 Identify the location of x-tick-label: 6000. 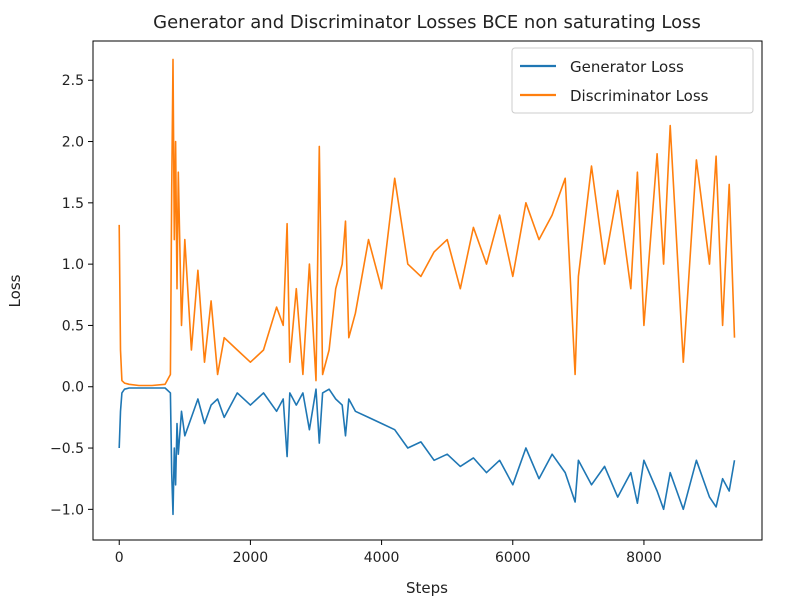
(513, 558).